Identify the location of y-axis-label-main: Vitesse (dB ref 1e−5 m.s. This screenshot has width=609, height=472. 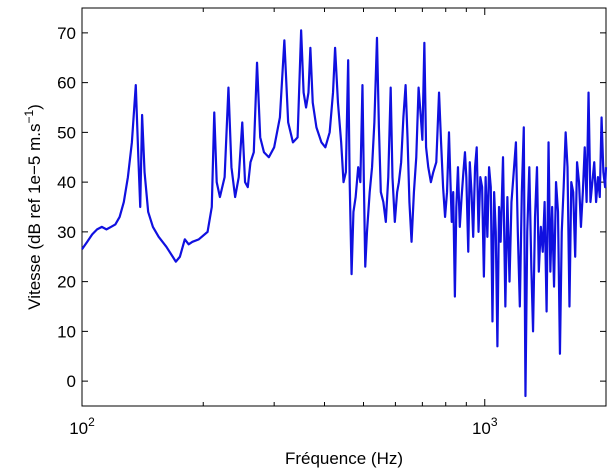
(34, 217).